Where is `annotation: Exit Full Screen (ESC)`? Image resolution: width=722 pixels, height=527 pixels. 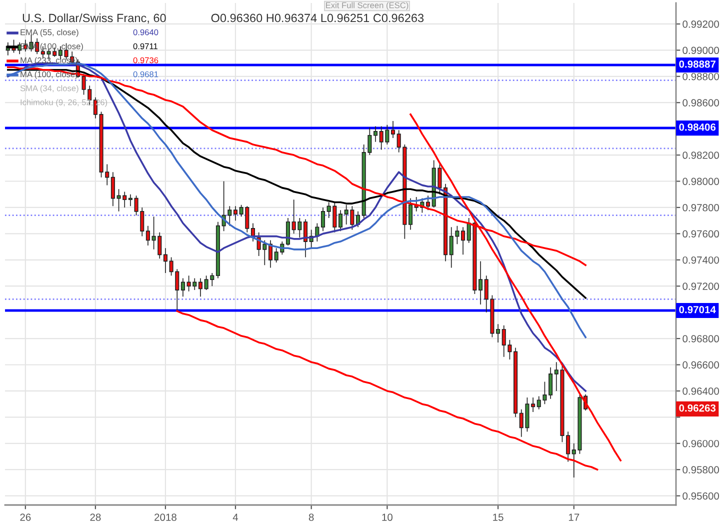
annotation: Exit Full Screen (ESC) is located at coordinates (367, 6).